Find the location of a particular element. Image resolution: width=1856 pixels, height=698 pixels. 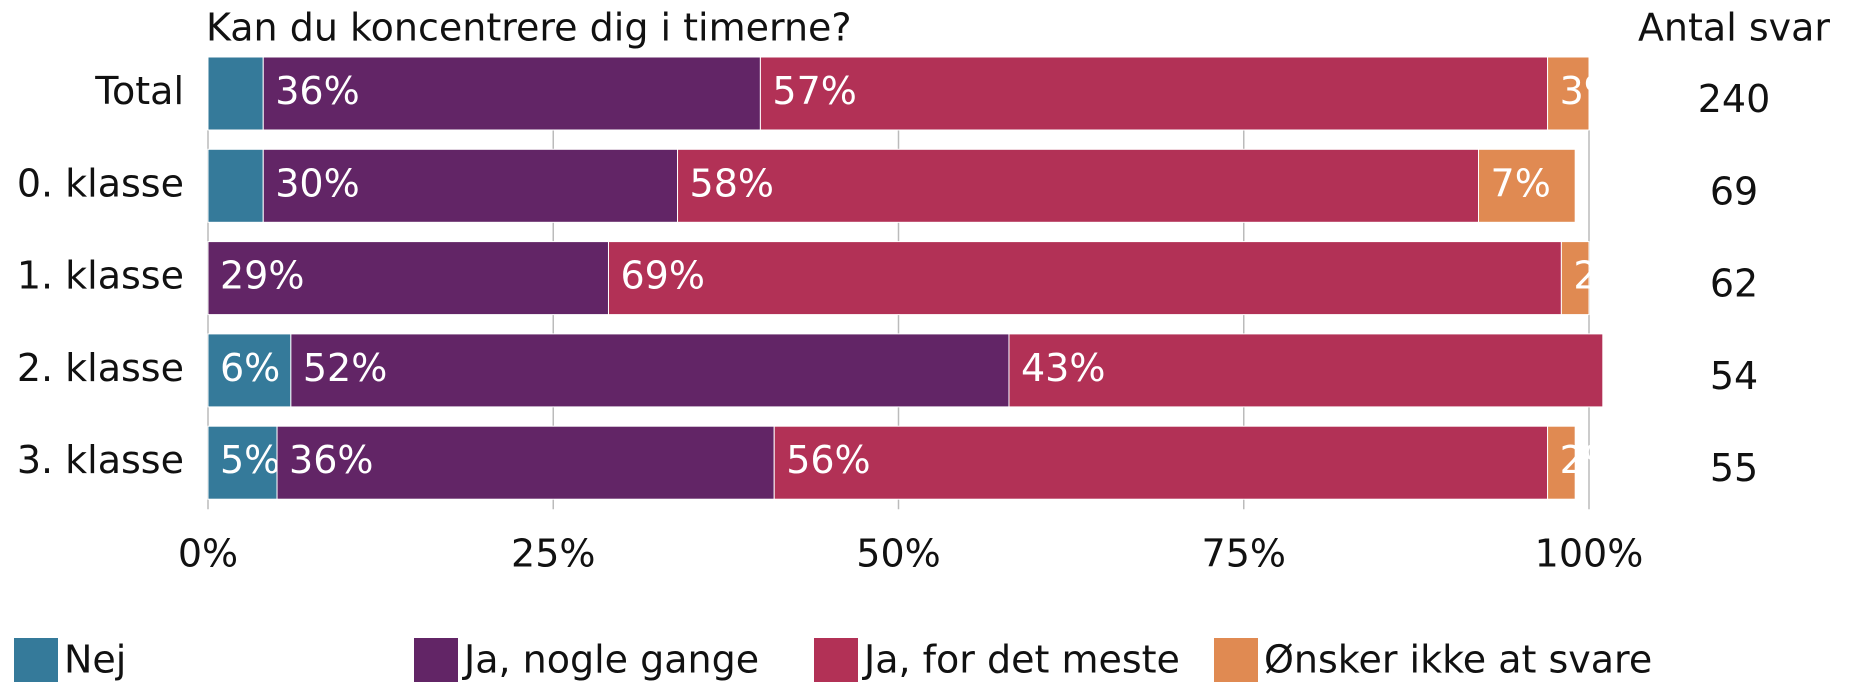

y-tick-label: 1. klasse is located at coordinates (100, 276).